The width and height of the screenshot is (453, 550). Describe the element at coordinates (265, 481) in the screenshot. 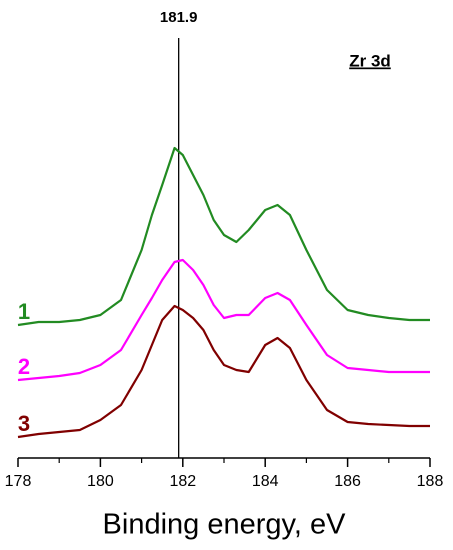

I see `x-tick-label: 184` at that location.